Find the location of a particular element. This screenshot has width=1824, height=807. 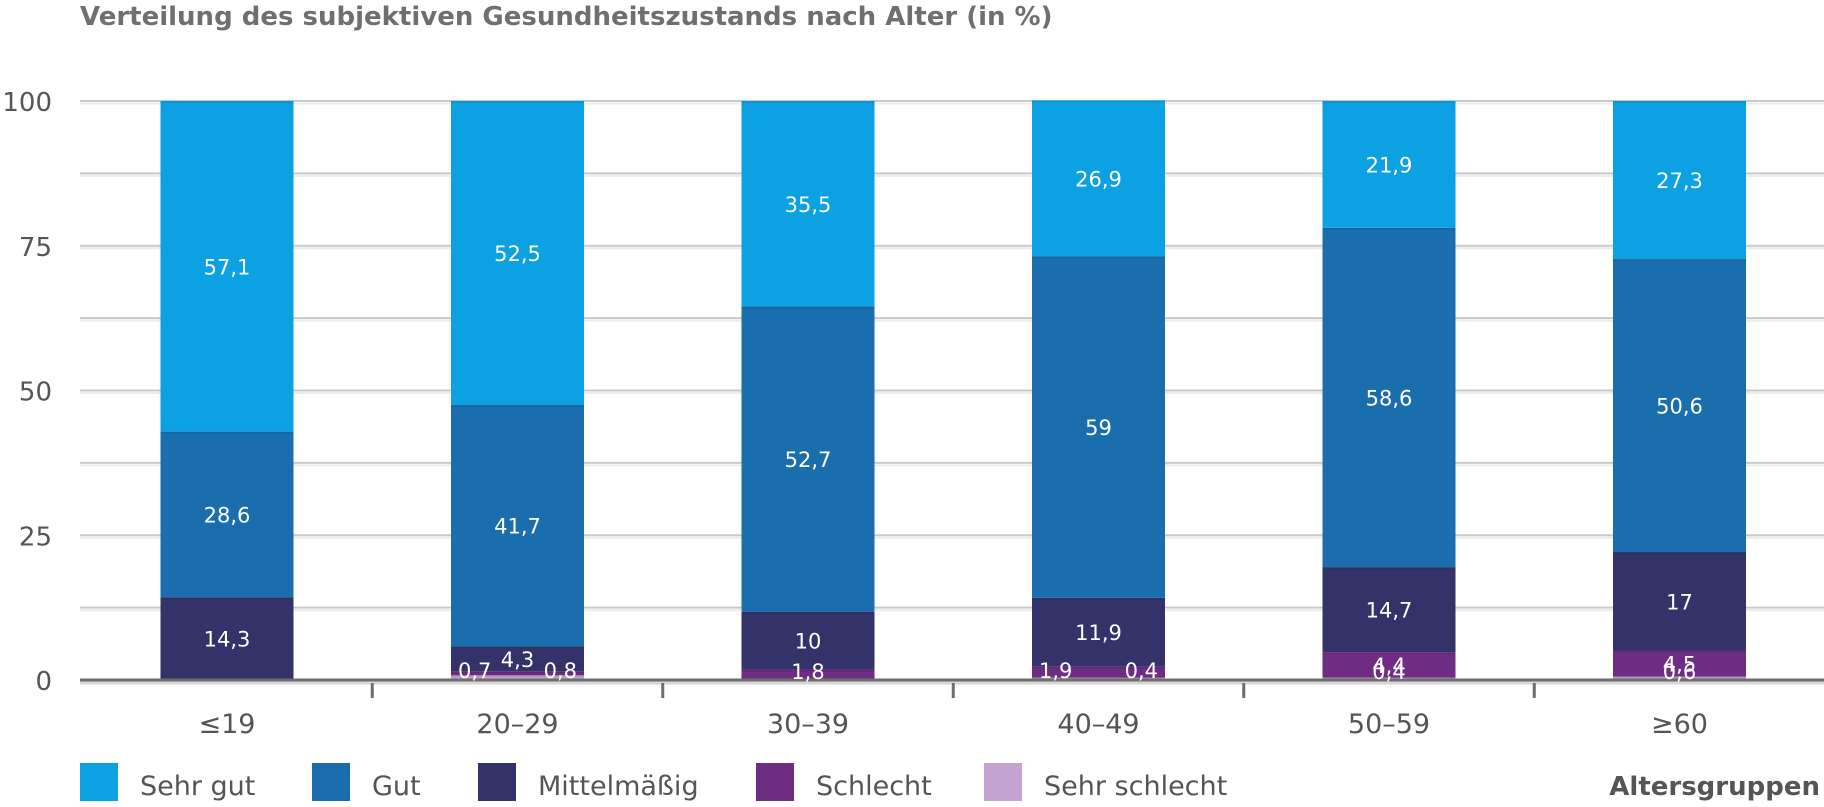

value-label: 1,8 is located at coordinates (807, 672).